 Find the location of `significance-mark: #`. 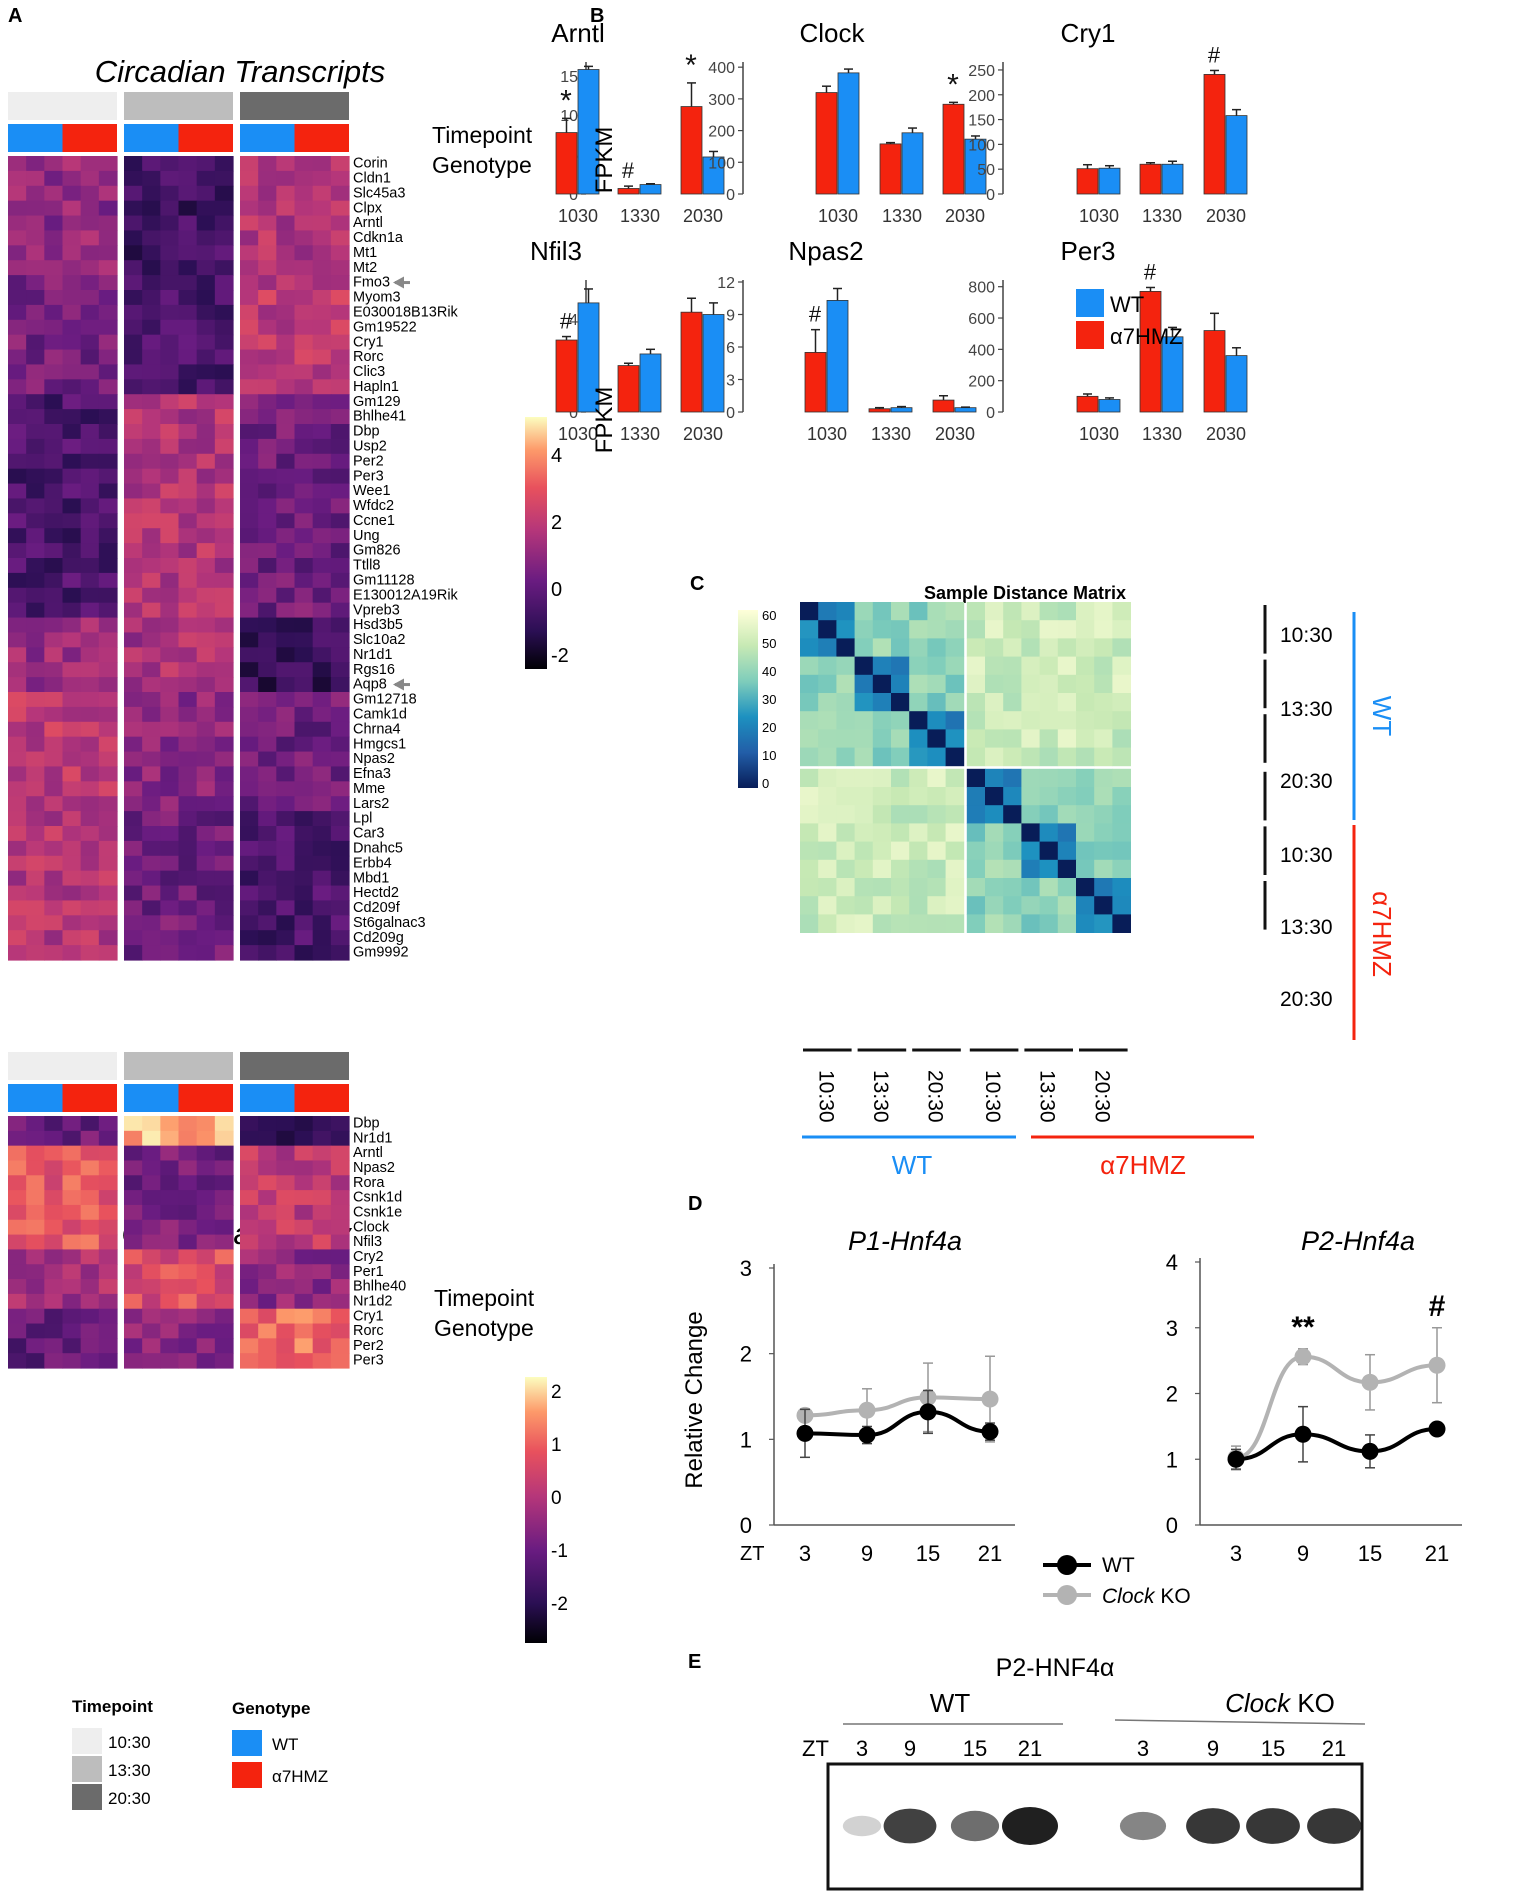

significance-mark: # is located at coordinates (1437, 1306).